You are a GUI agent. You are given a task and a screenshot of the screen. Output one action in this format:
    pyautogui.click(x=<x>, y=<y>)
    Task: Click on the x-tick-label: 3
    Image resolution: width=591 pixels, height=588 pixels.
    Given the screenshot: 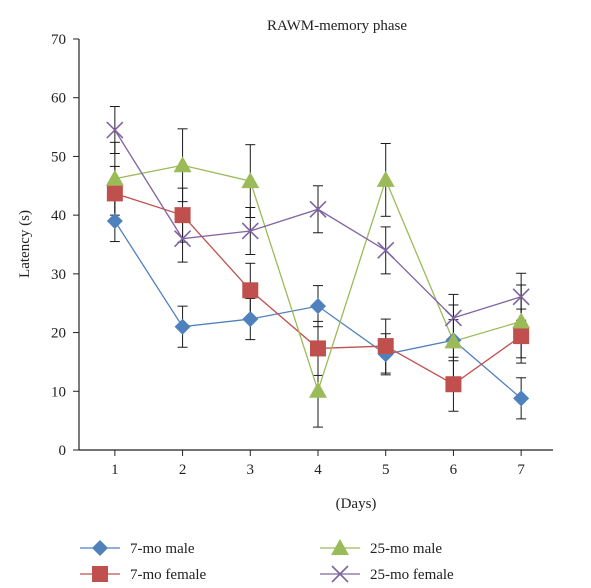 What is the action you would take?
    pyautogui.click(x=251, y=470)
    